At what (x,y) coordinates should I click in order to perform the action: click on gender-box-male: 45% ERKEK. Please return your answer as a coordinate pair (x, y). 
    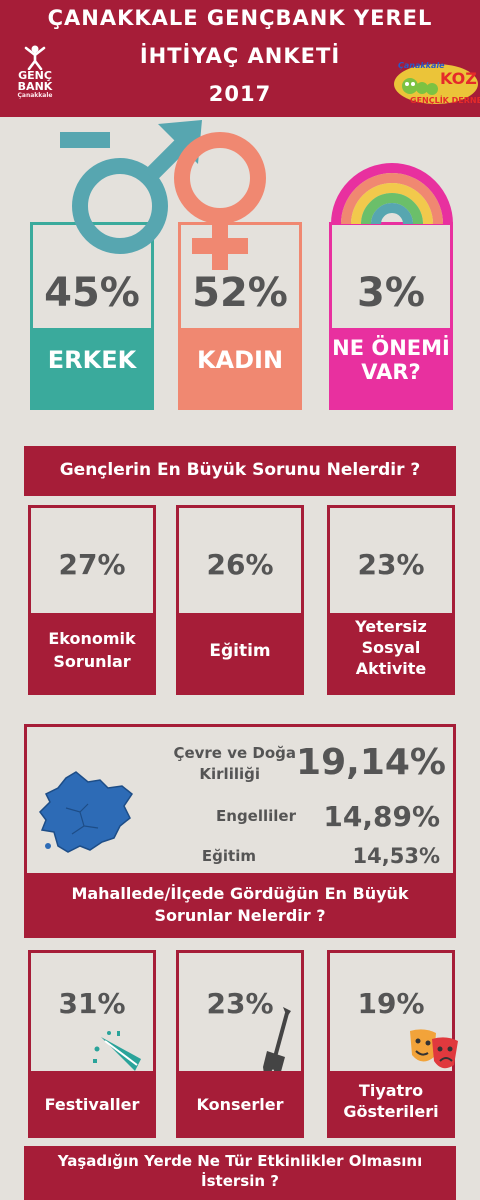
    Looking at the image, I should click on (92, 316).